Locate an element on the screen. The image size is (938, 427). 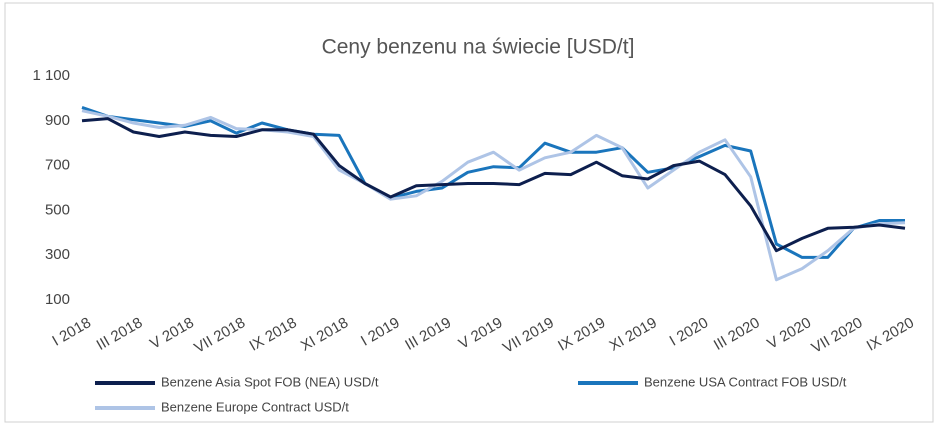
y-tick-label: 700 is located at coordinates (57, 165).